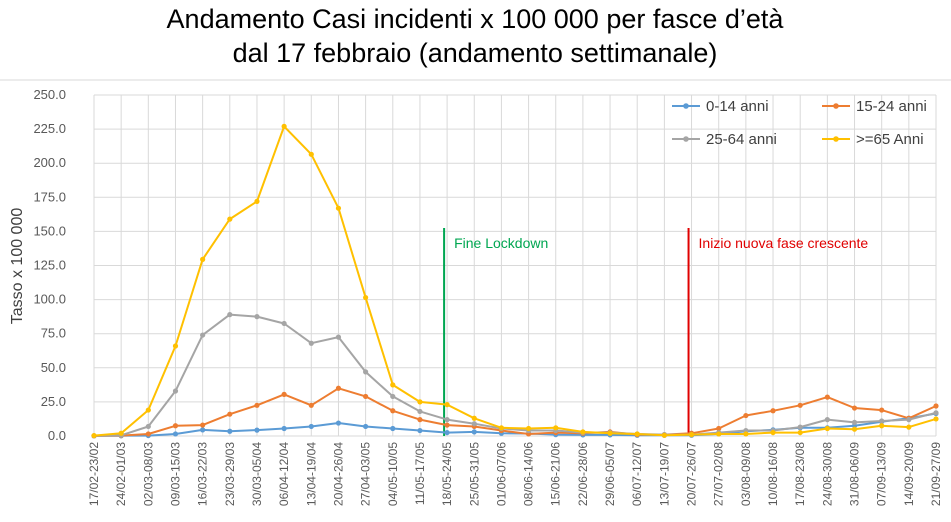 The height and width of the screenshot is (522, 951). What do you see at coordinates (784, 243) in the screenshot?
I see `annotation-label: Inizio nuova fase crescente` at bounding box center [784, 243].